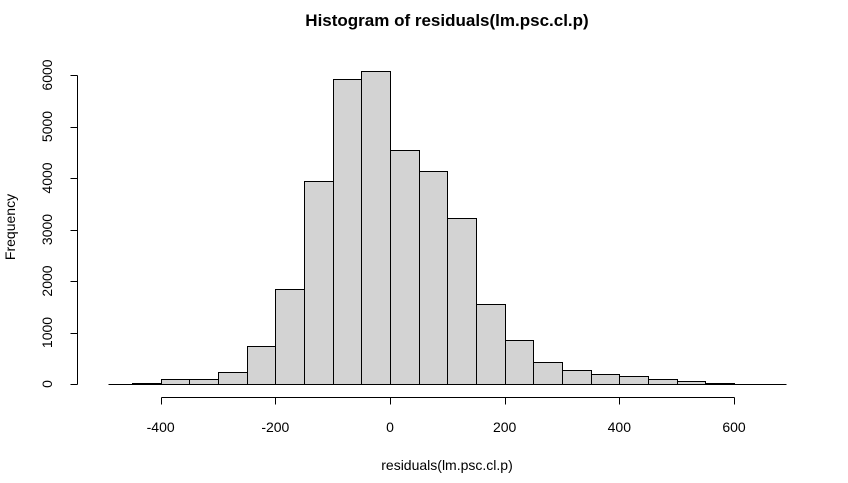  Describe the element at coordinates (47, 177) in the screenshot. I see `y-tick-label: 4000` at that location.